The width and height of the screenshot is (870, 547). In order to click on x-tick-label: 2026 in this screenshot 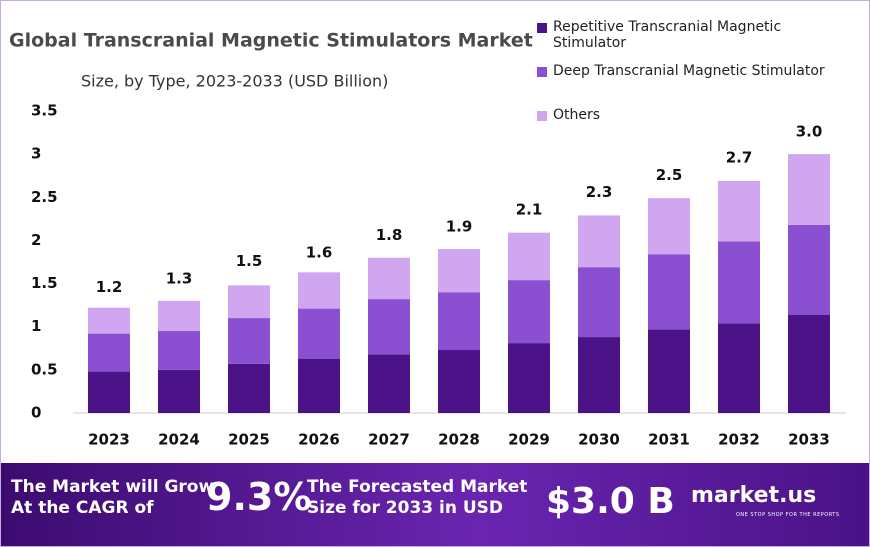, I will do `click(319, 440)`.